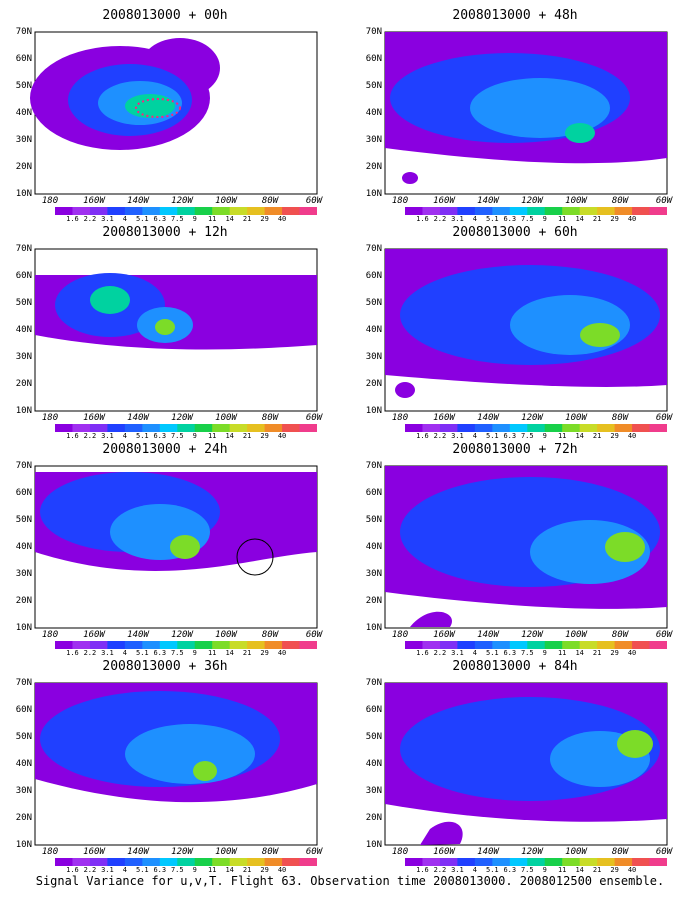  Describe the element at coordinates (515, 15) in the screenshot. I see `panel-title: 2008013000 + 48h` at that location.